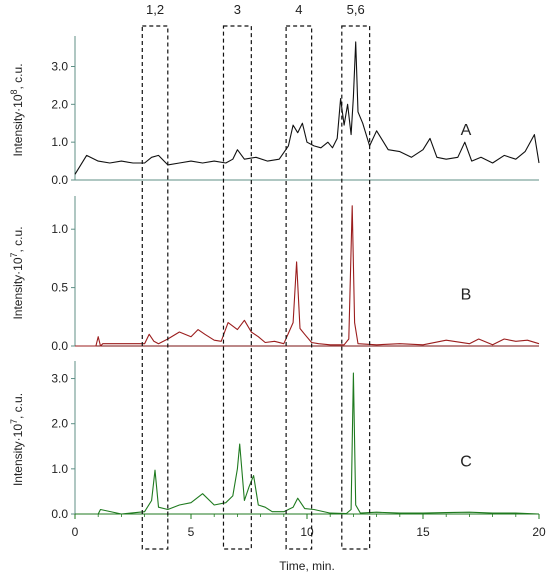  What do you see at coordinates (17, 109) in the screenshot?
I see `y-axis-title: Intensity·108, c.u.` at bounding box center [17, 109].